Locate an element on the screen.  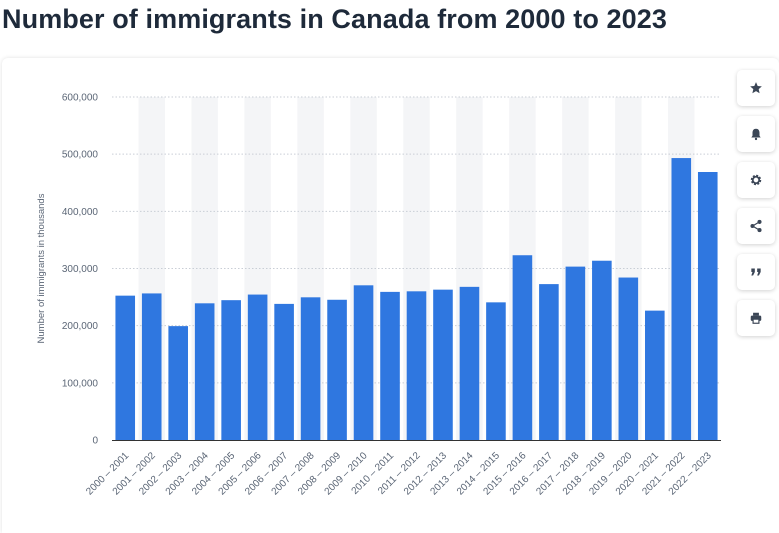
chart-toolbar is located at coordinates (756, 208).